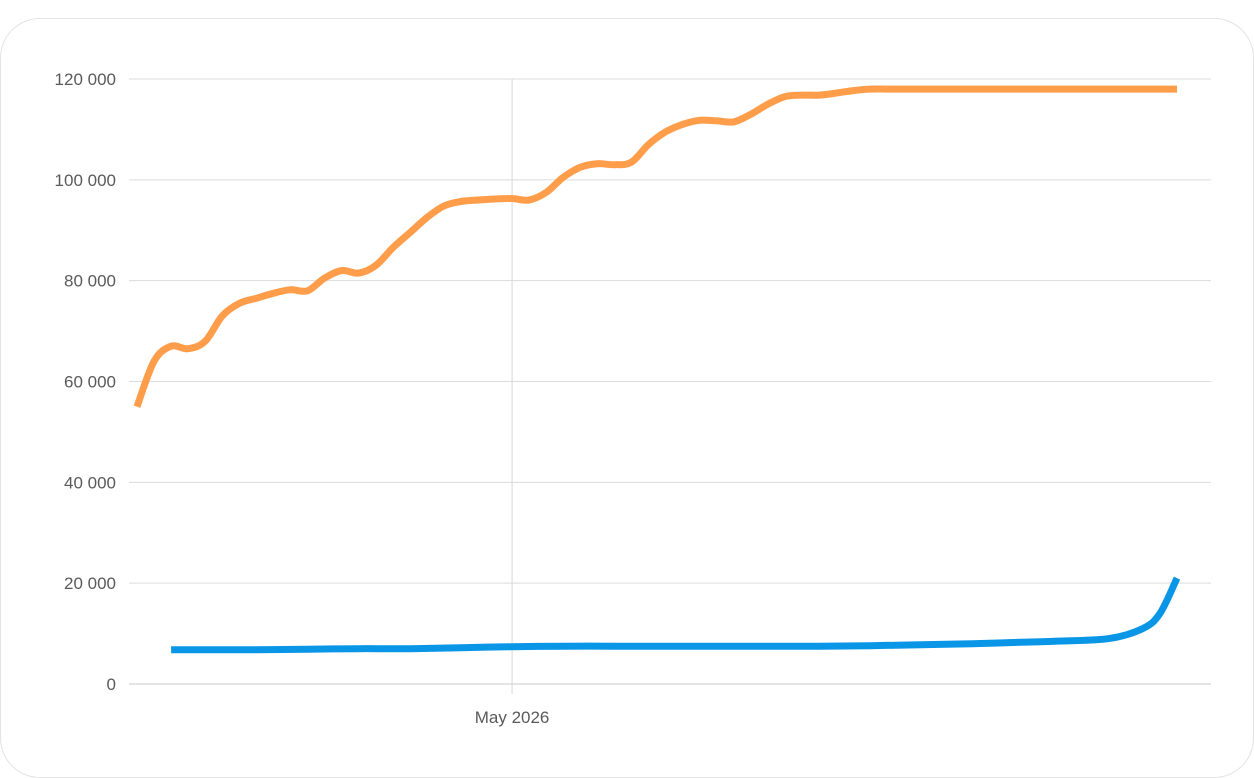 Image resolution: width=1254 pixels, height=778 pixels. What do you see at coordinates (111, 684) in the screenshot?
I see `y-tick-label: 0` at bounding box center [111, 684].